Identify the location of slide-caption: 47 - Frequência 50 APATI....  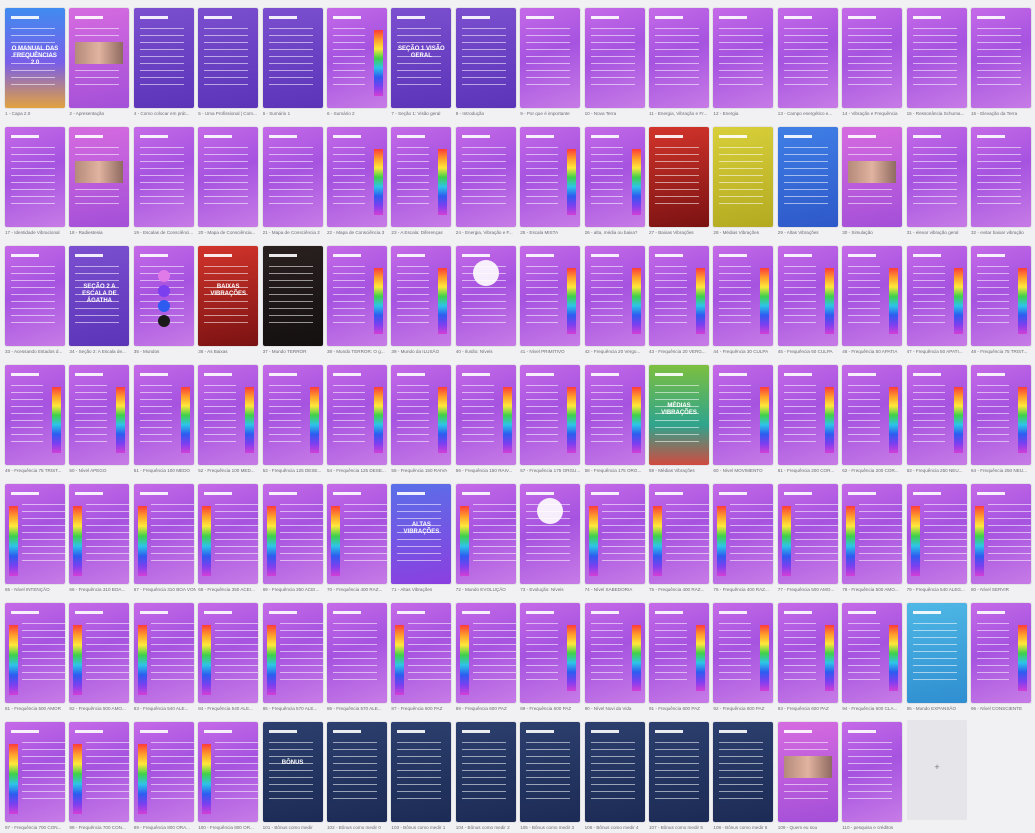
(934, 351).